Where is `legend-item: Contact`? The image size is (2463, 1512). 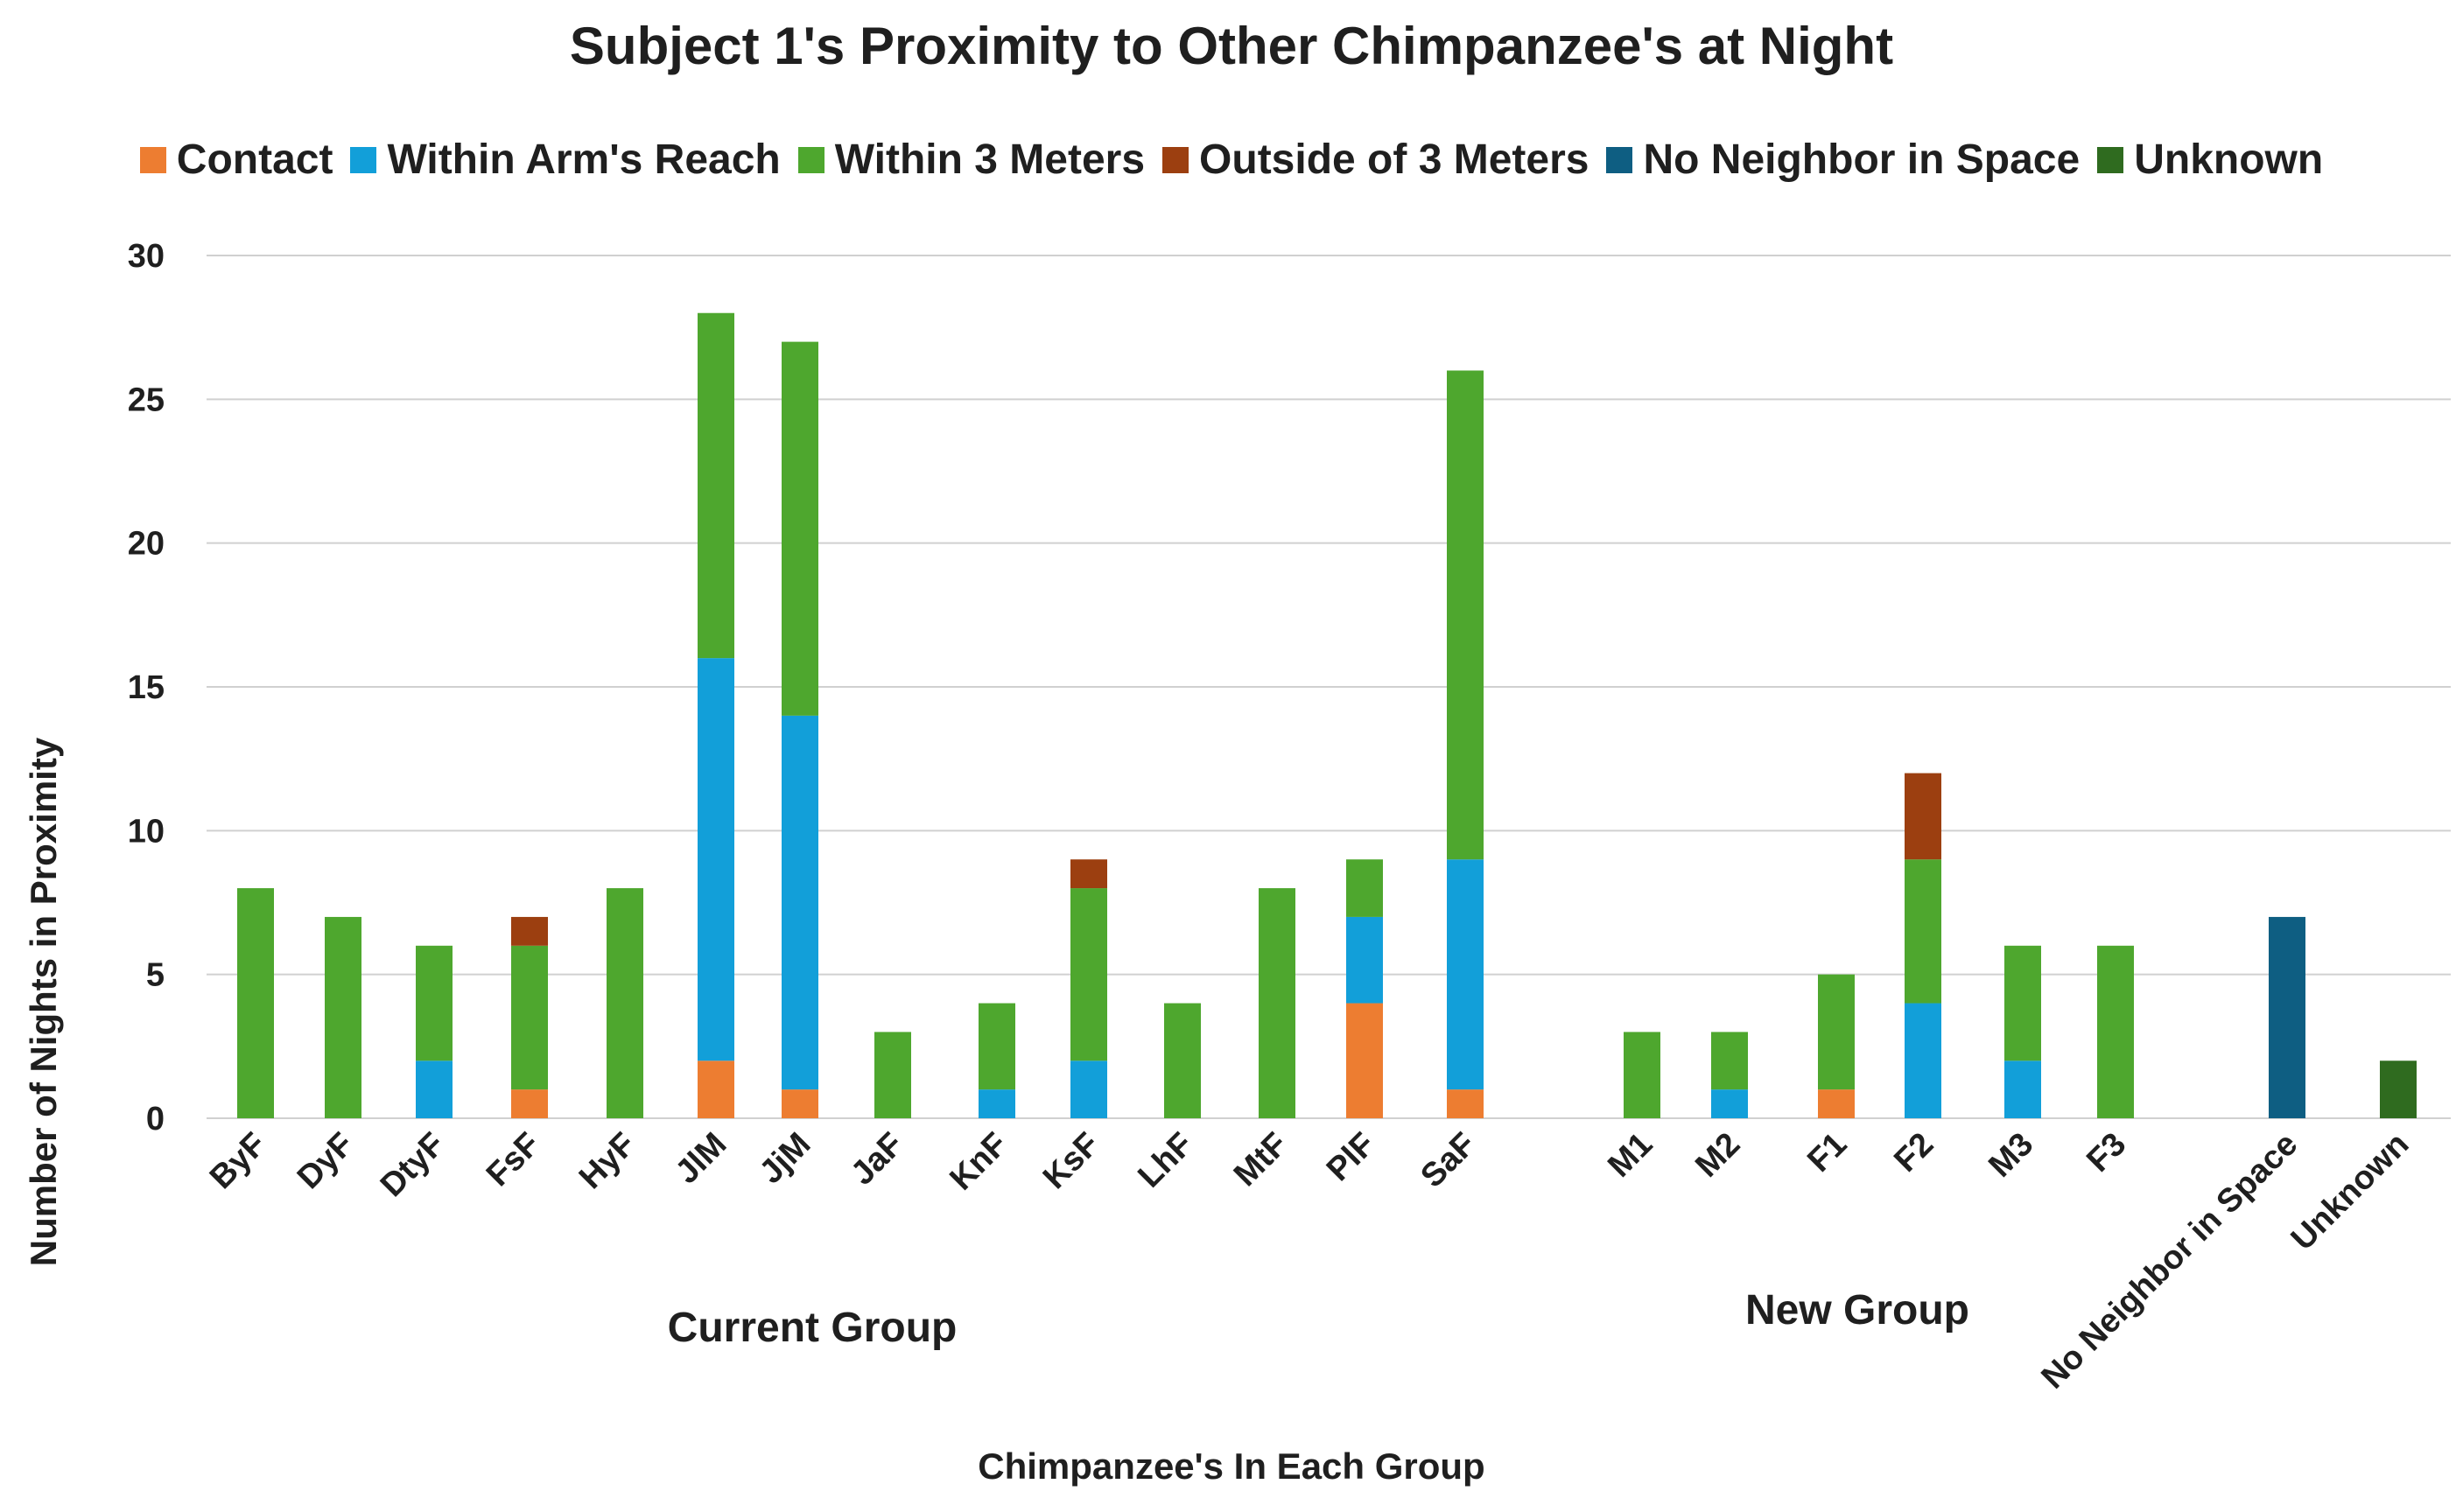 legend-item: Contact is located at coordinates (236, 160).